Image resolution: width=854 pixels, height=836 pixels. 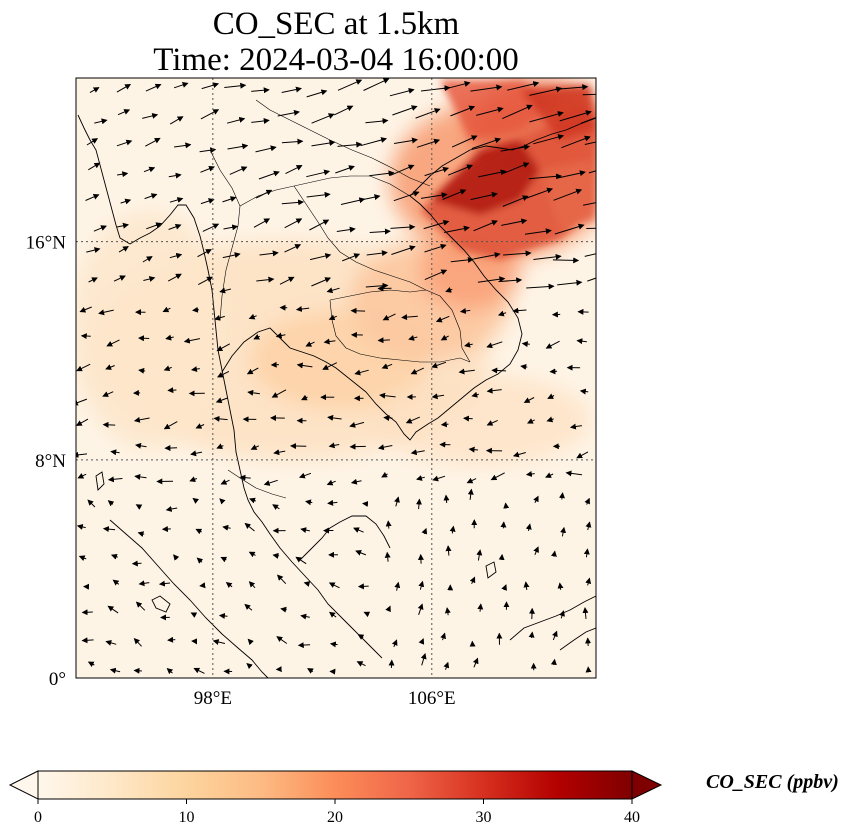 I want to click on lon-tick-label: 106°E, so click(x=432, y=698).